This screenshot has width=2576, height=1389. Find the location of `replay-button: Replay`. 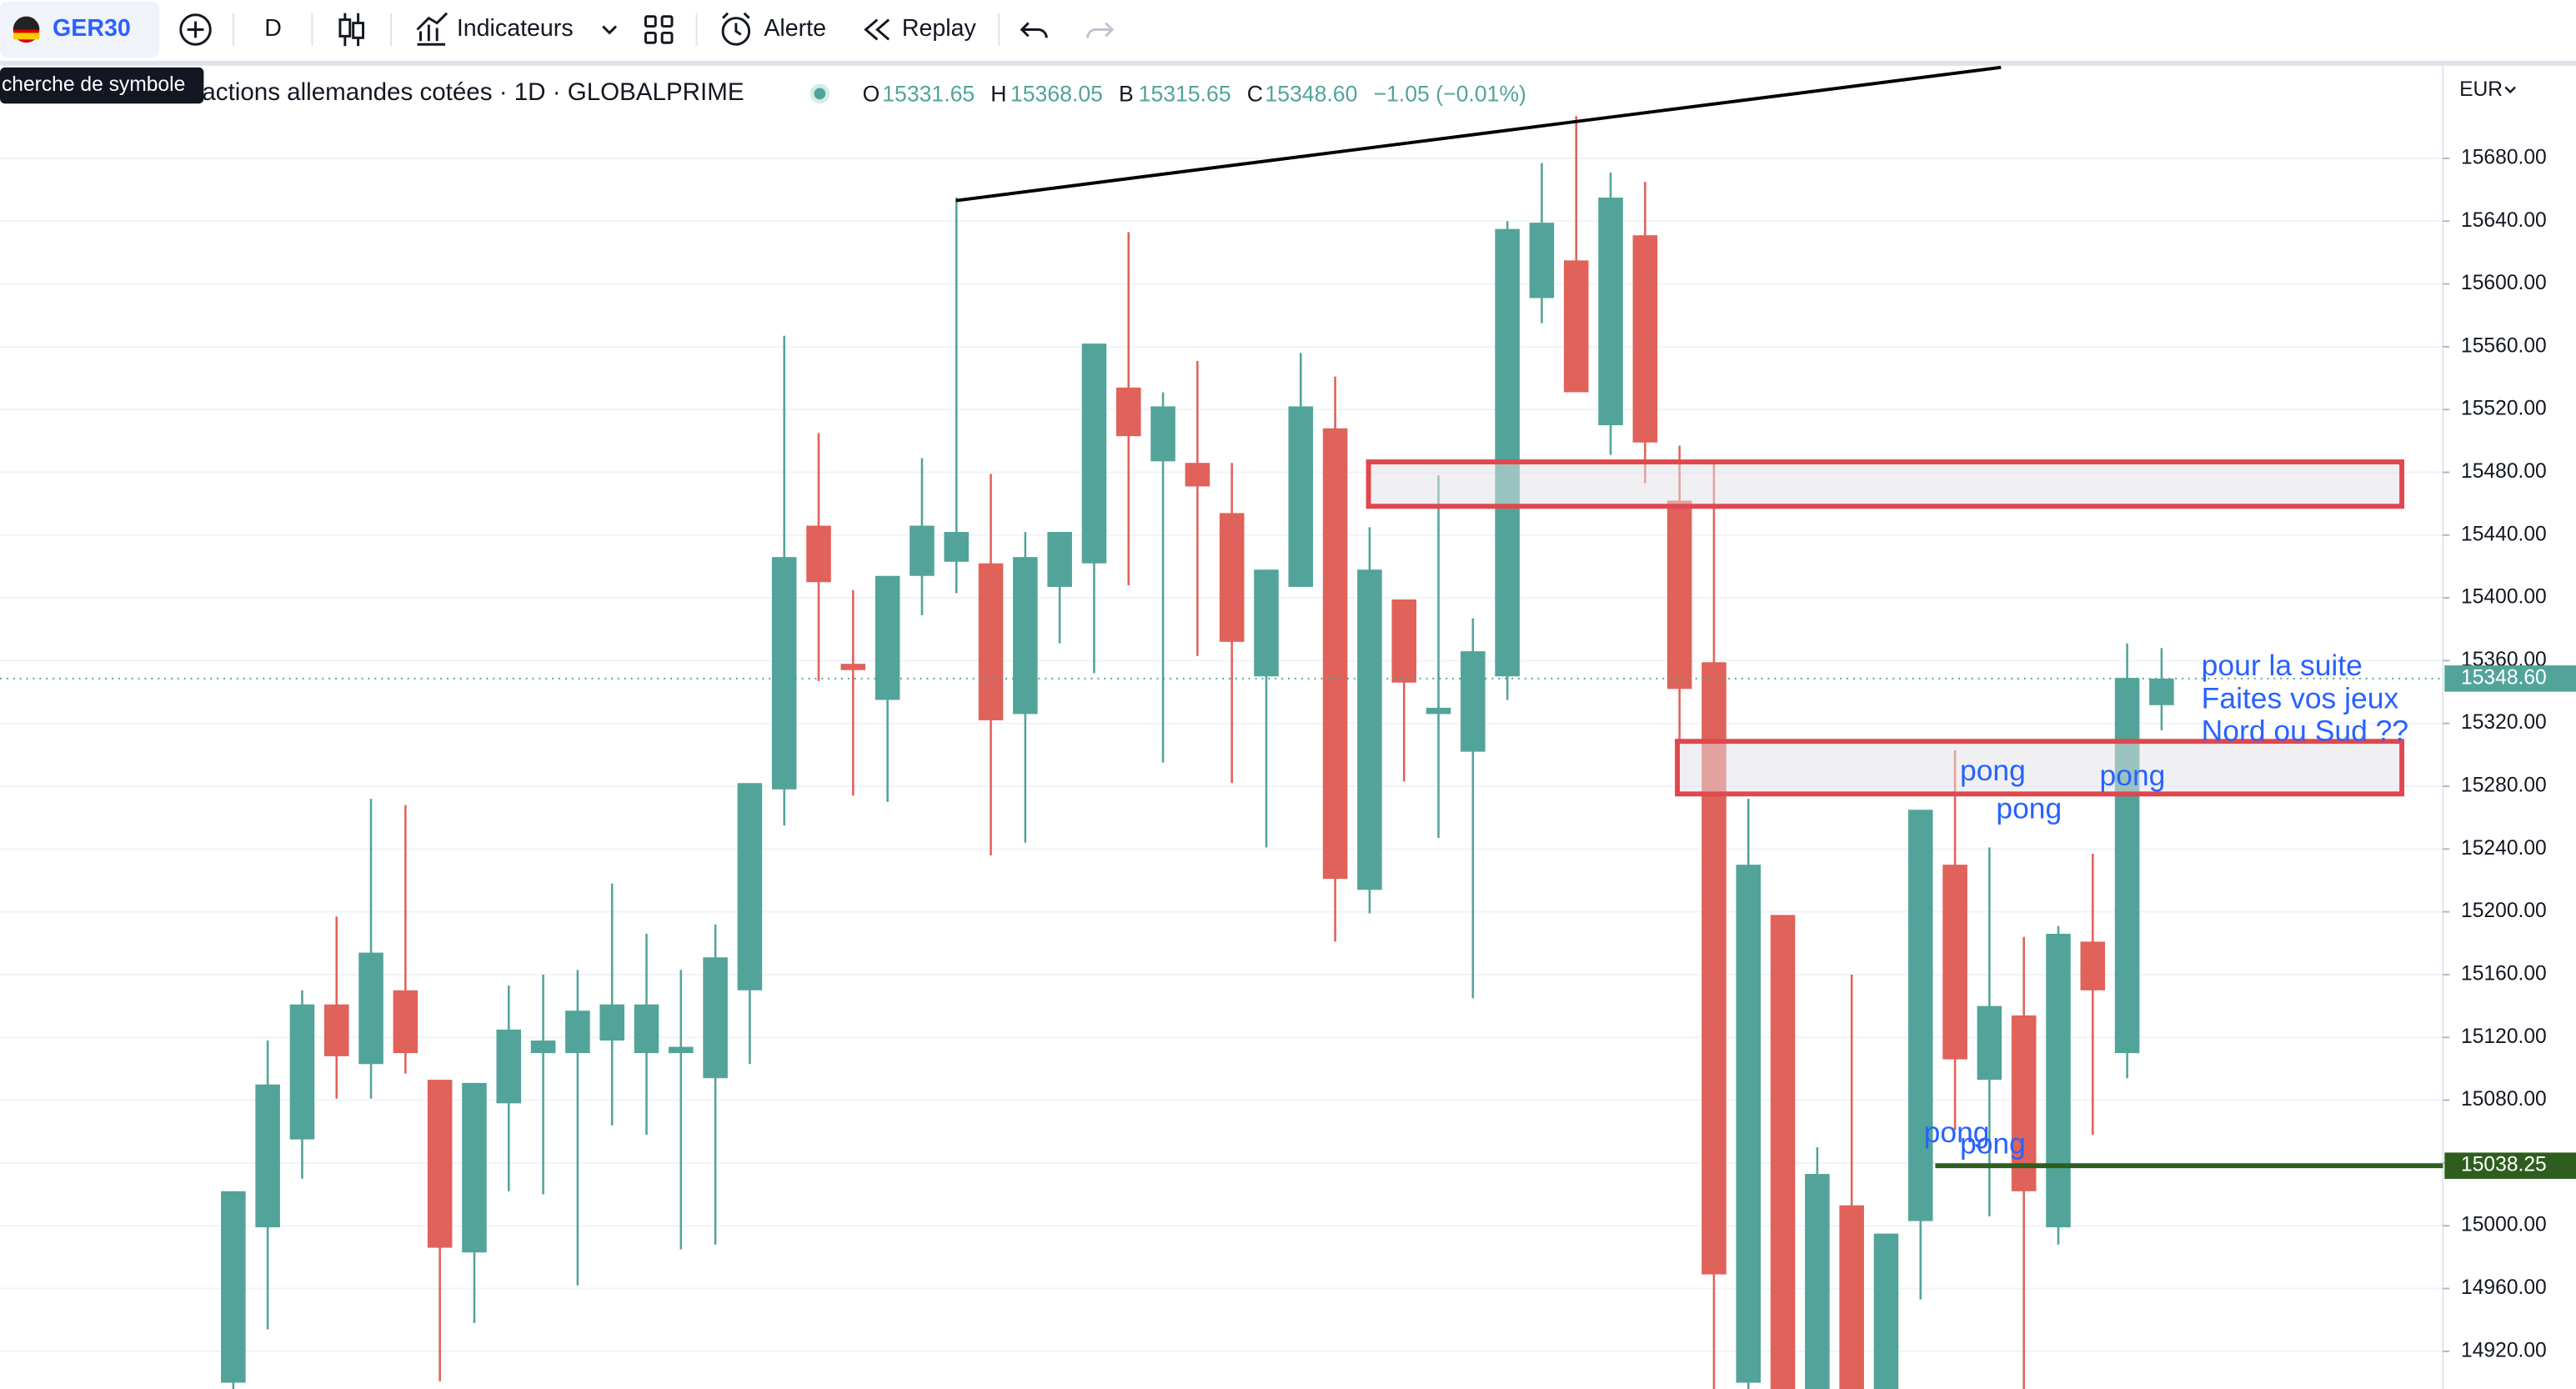

replay-button: Replay is located at coordinates (939, 28).